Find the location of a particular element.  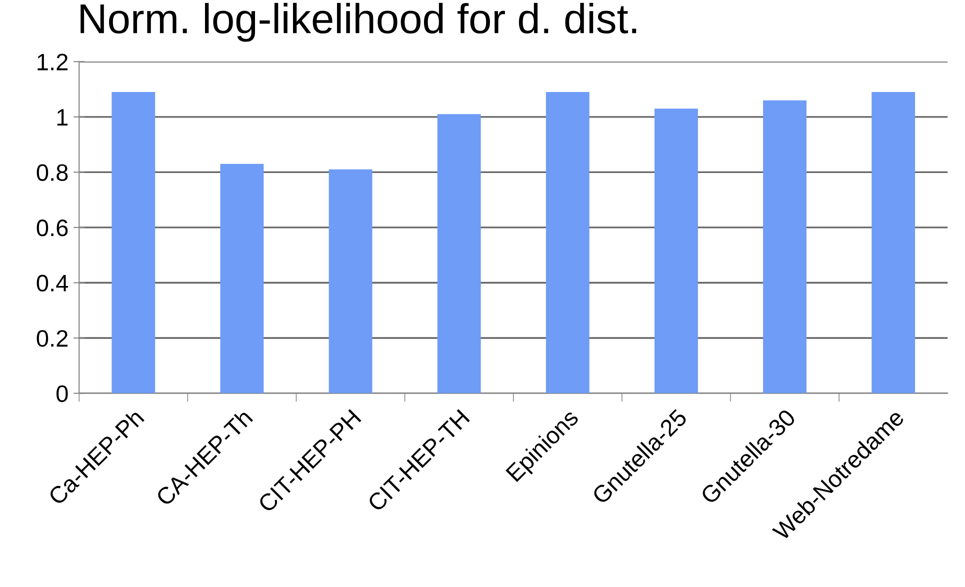

y-tick-label: 0.8 is located at coordinates (52, 172).